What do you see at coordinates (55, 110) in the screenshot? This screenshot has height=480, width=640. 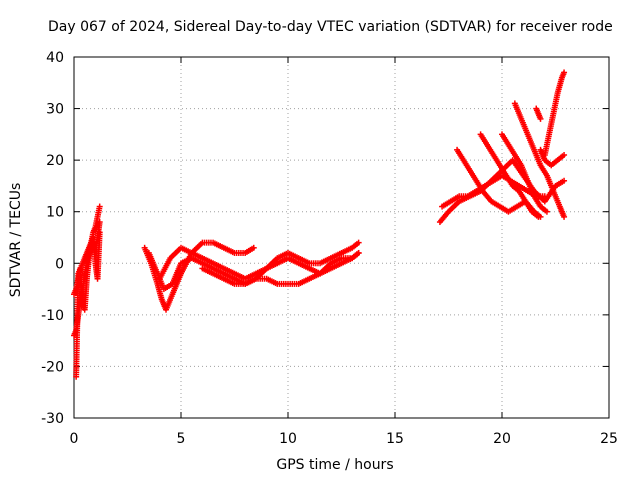 I see `y-tick-label: 30` at bounding box center [55, 110].